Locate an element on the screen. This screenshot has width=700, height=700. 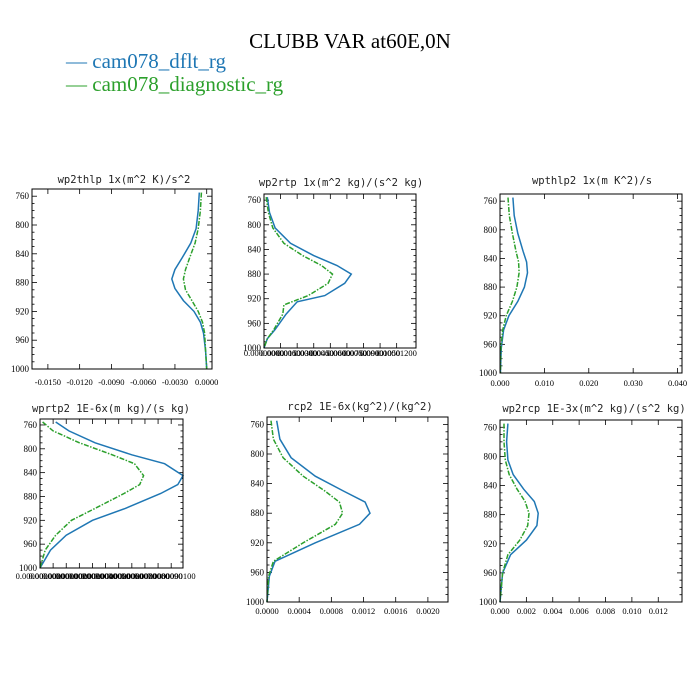
x-tick-label-rcp2: 0.0008 is located at coordinates (331, 611).